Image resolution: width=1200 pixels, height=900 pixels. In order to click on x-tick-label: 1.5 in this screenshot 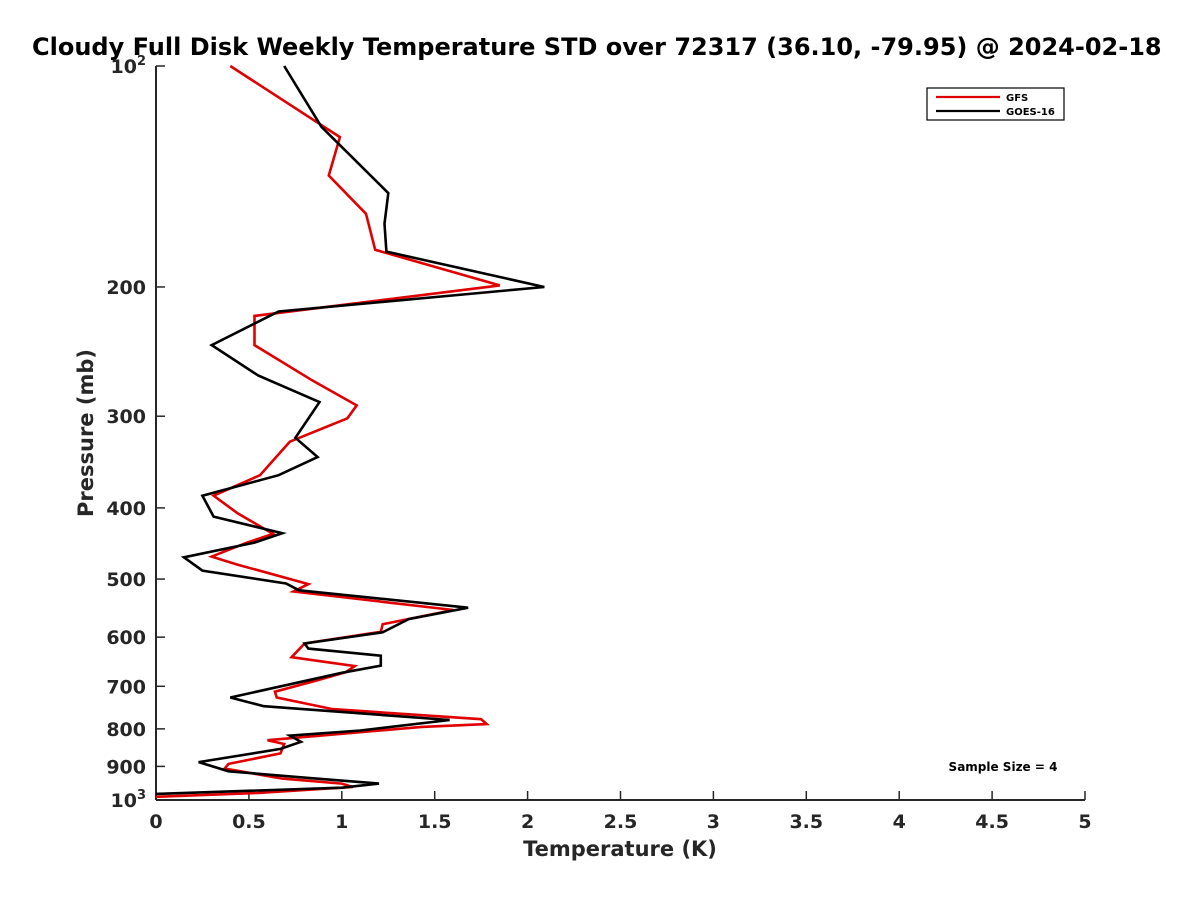, I will do `click(435, 822)`.